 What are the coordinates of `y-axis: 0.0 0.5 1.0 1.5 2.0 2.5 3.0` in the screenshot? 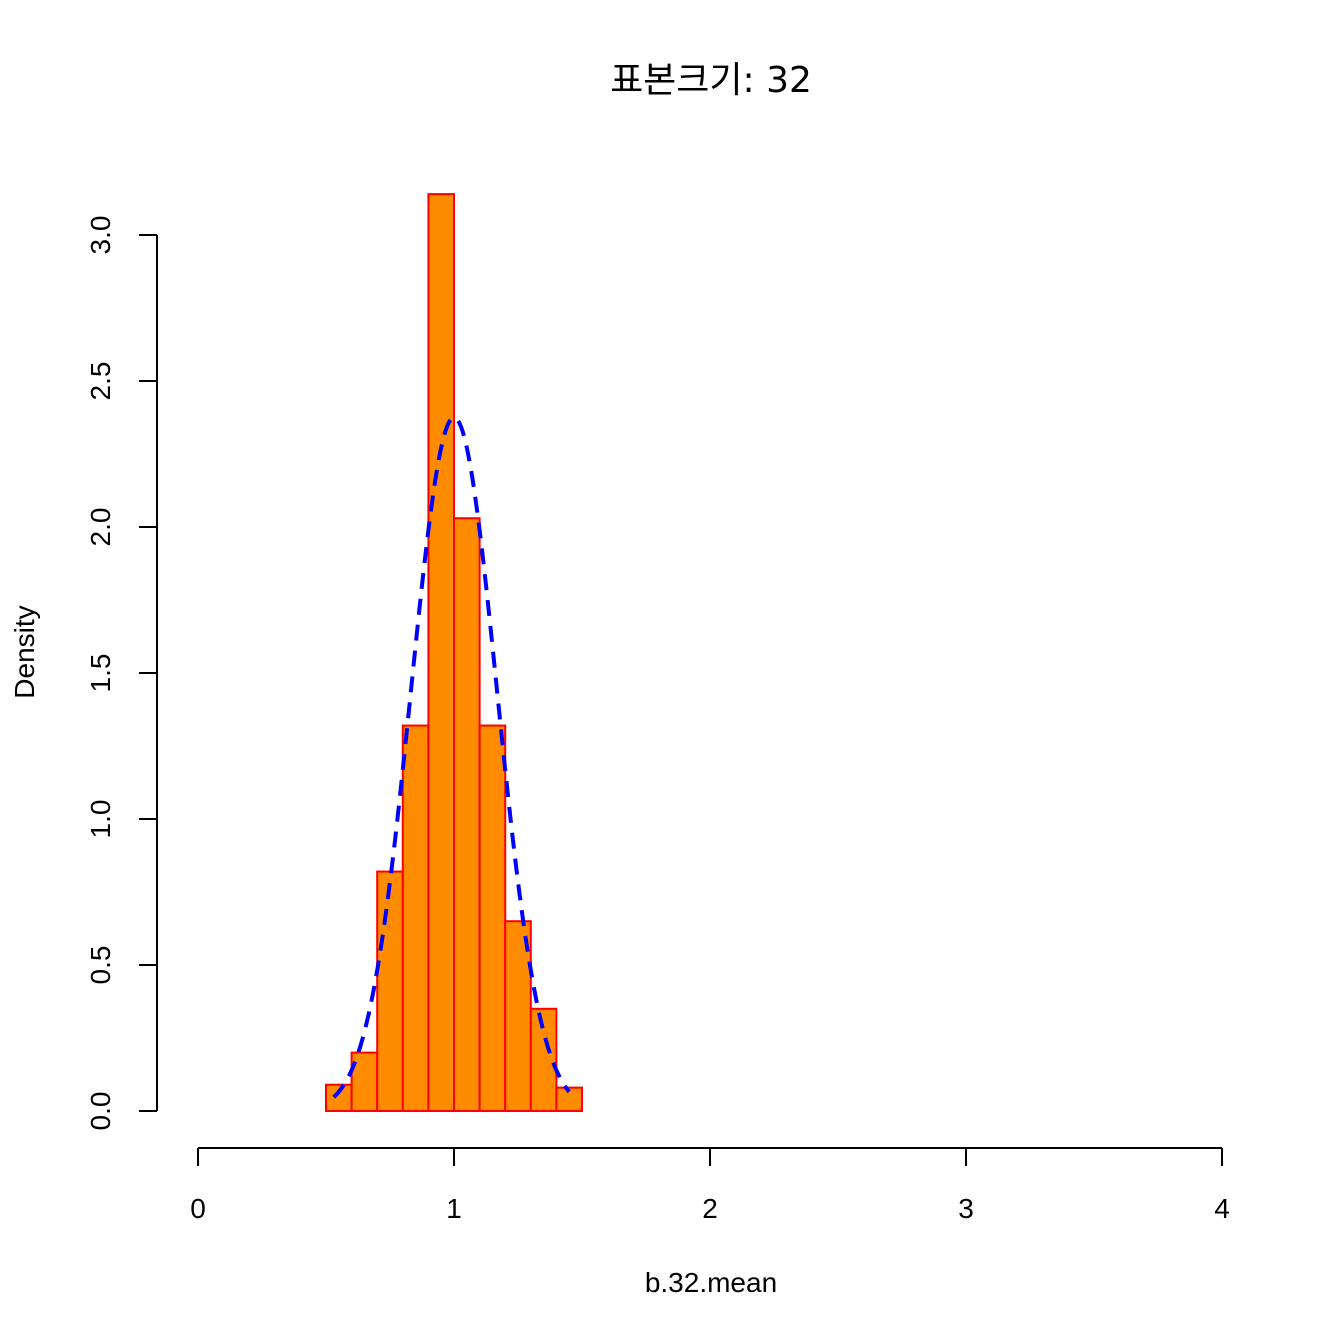 It's located at (121, 673).